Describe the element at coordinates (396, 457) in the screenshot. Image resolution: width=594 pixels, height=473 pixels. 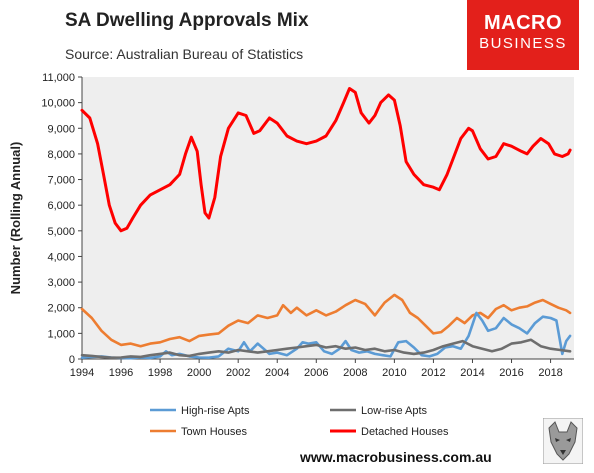
I see `footer-url: www.macrobusiness.com.au` at that location.